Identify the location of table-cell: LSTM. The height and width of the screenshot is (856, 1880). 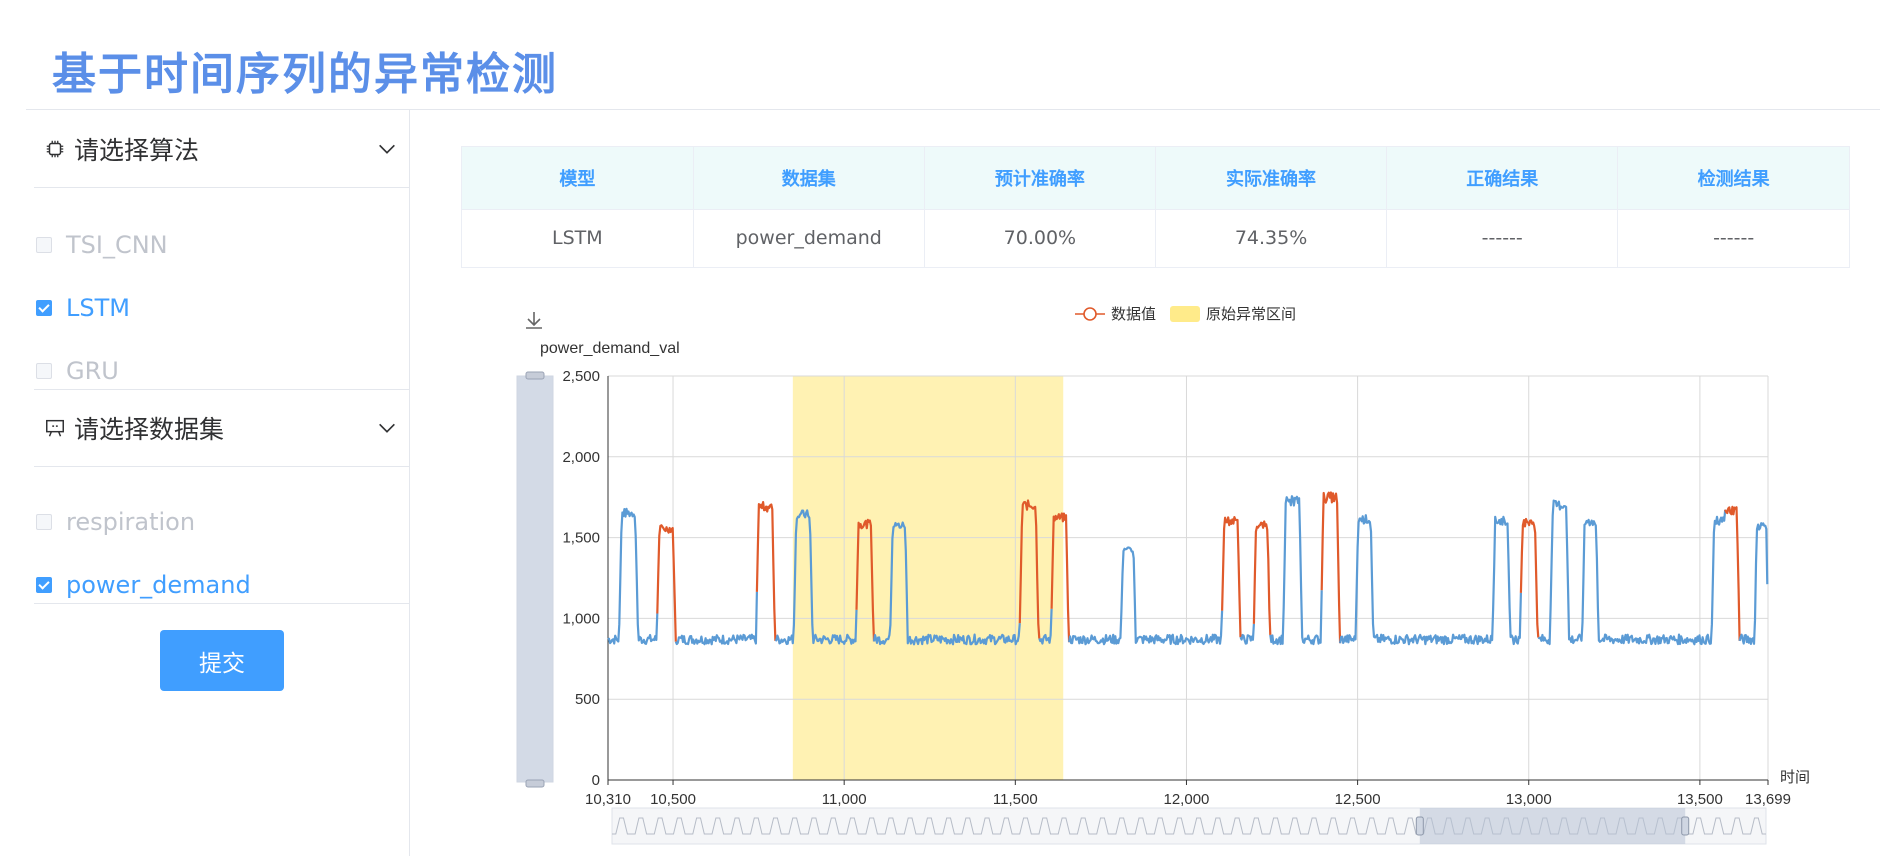
(578, 237).